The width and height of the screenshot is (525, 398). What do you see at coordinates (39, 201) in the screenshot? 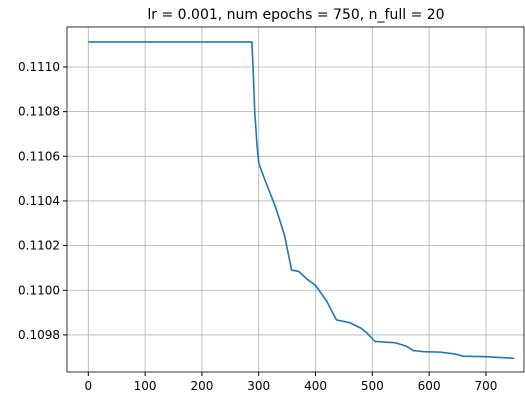
I see `y-tick-label: 0.1104` at bounding box center [39, 201].